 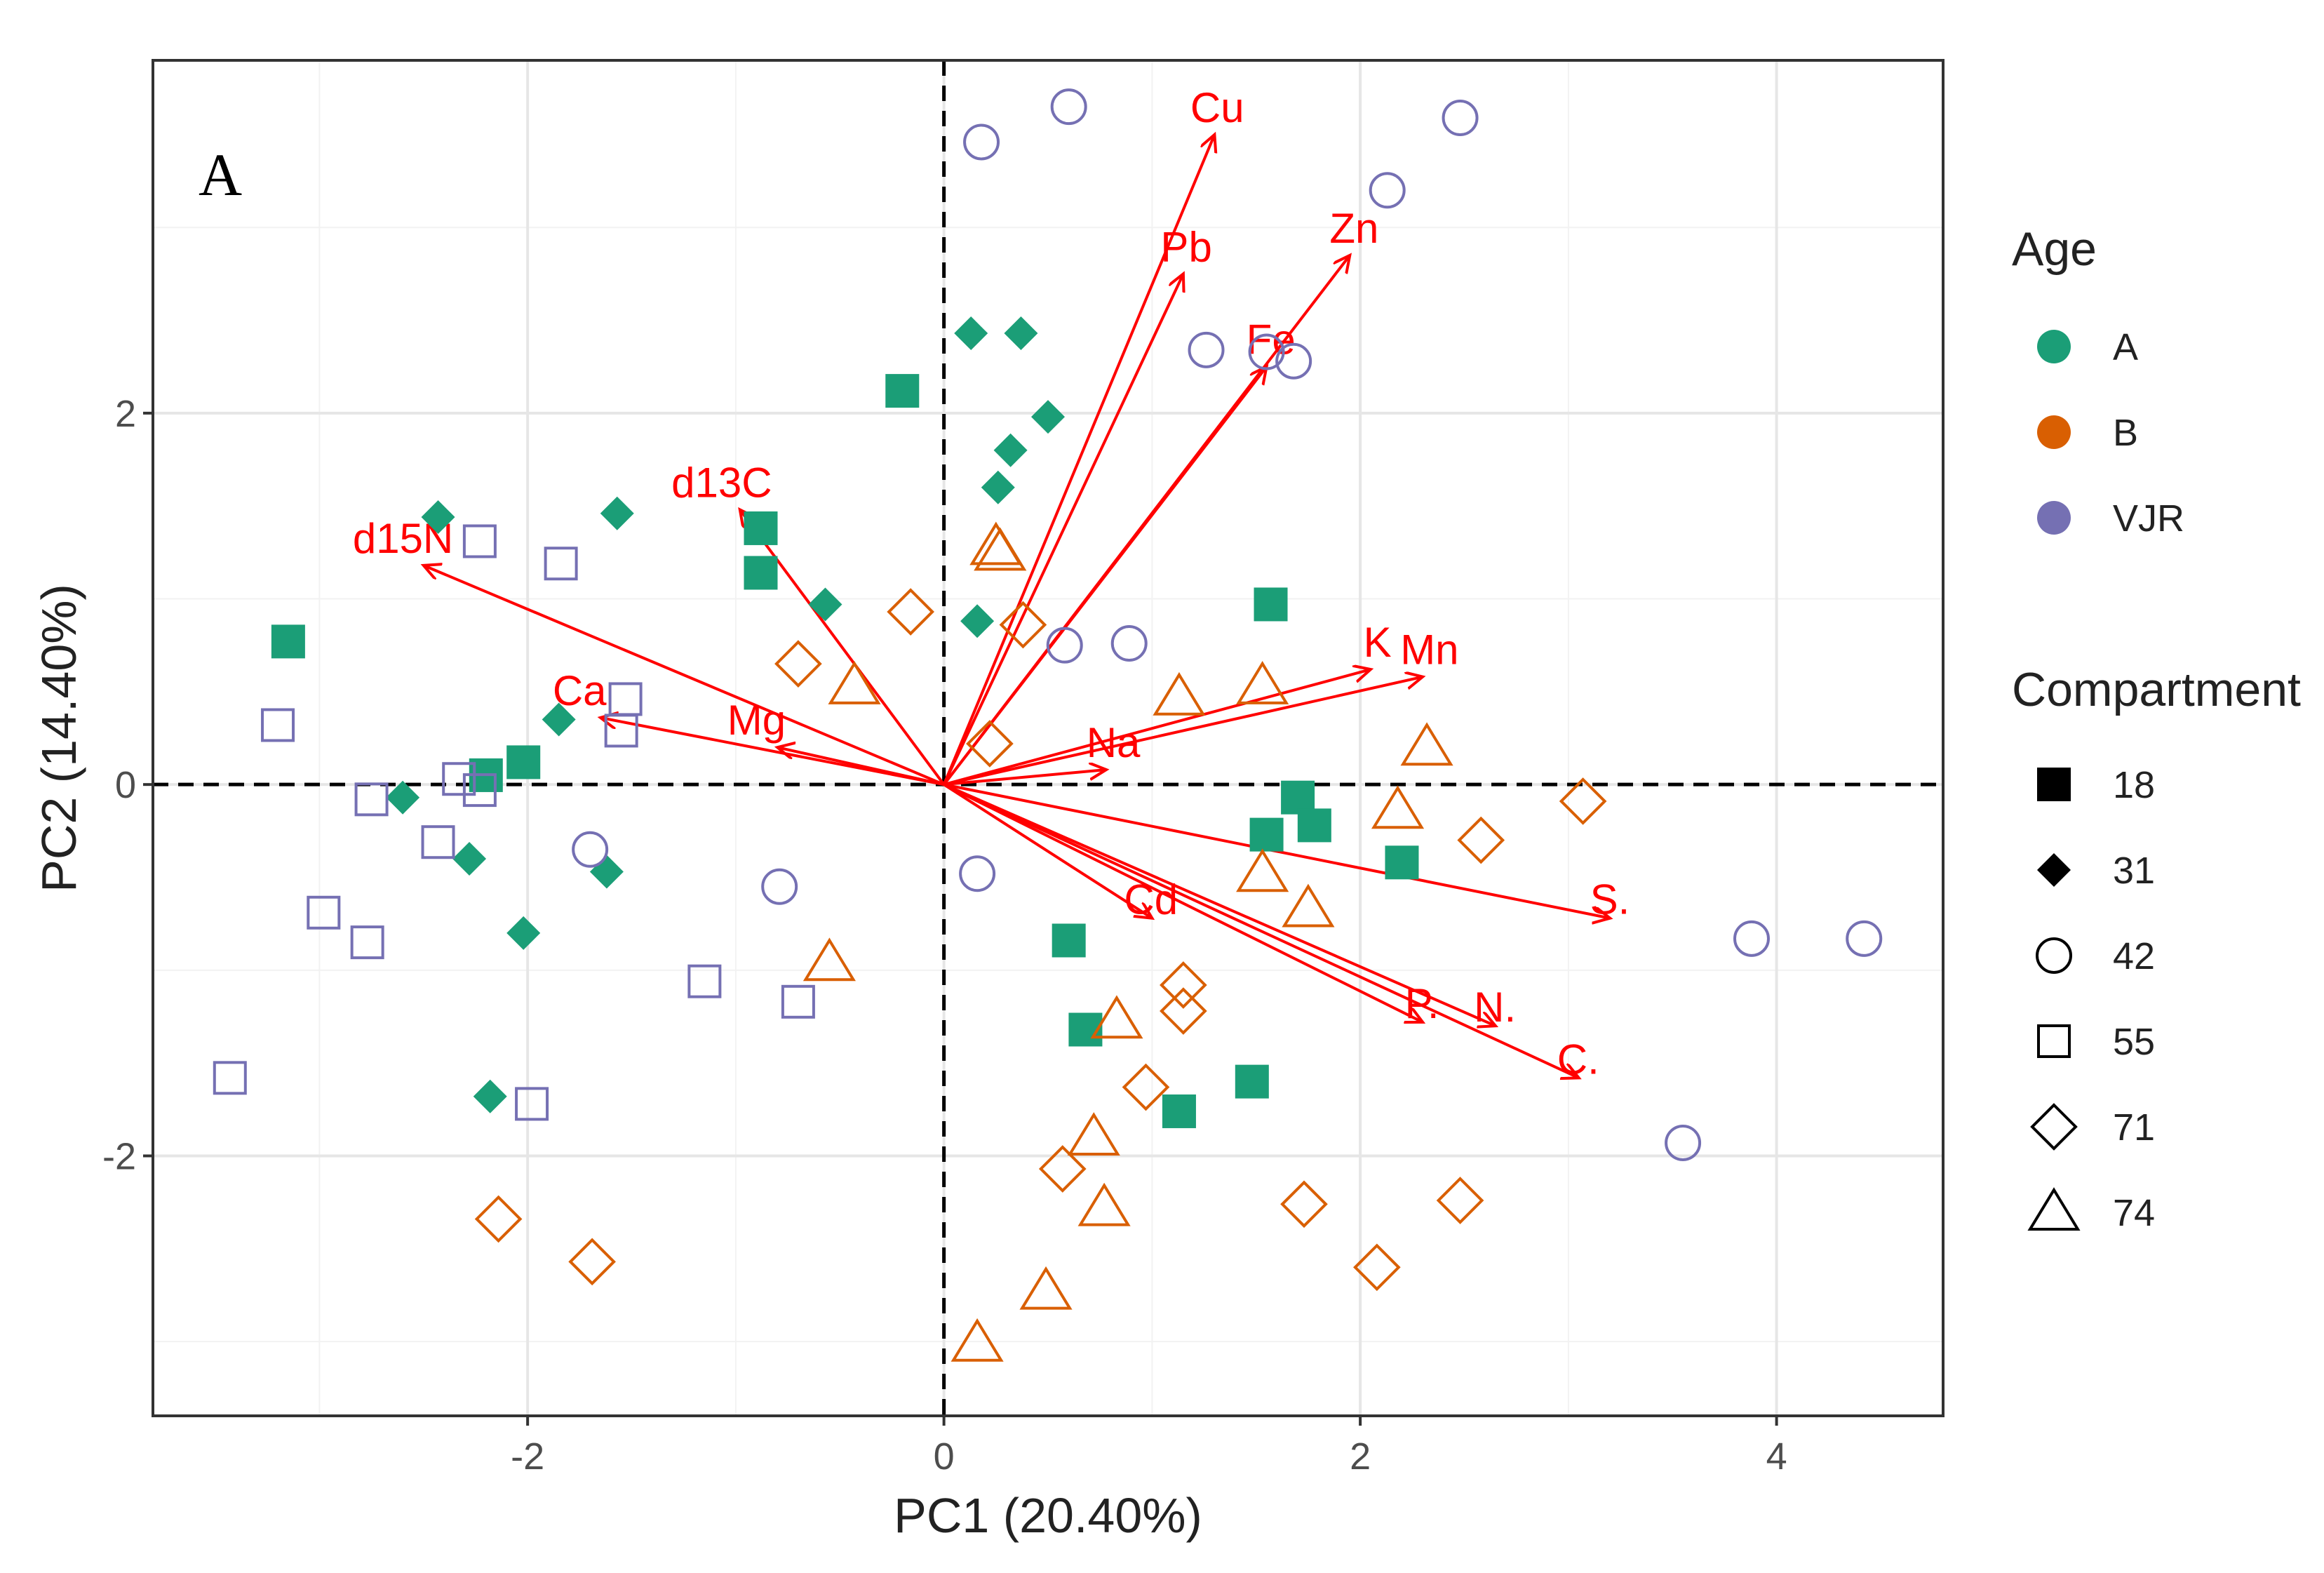 I want to click on vector-label-na: Na, so click(x=1114, y=743).